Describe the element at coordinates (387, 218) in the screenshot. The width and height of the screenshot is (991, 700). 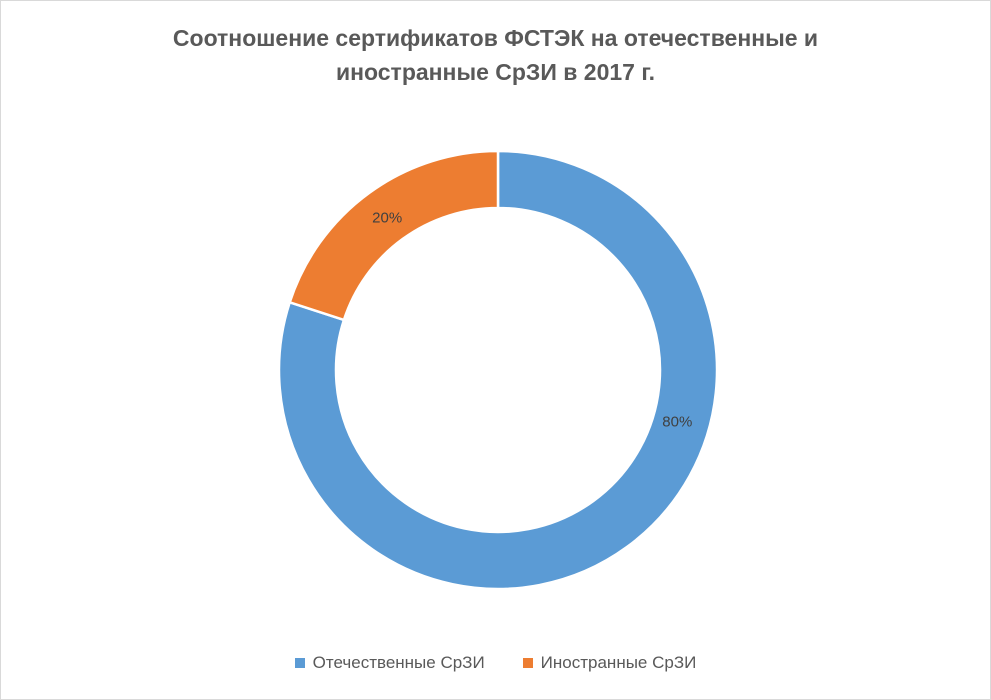
I see `data-label-foreign: 20%` at that location.